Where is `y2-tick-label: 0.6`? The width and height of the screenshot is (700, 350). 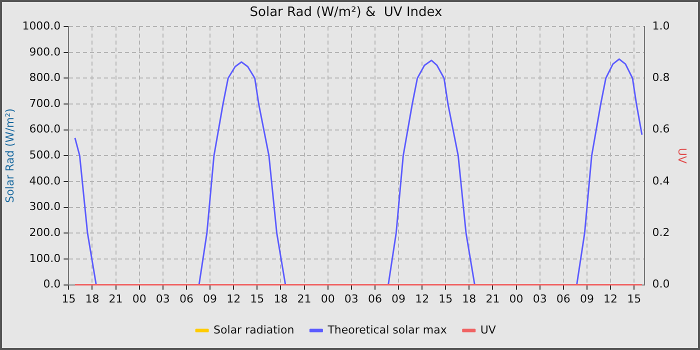 y2-tick-label: 0.6 is located at coordinates (661, 129).